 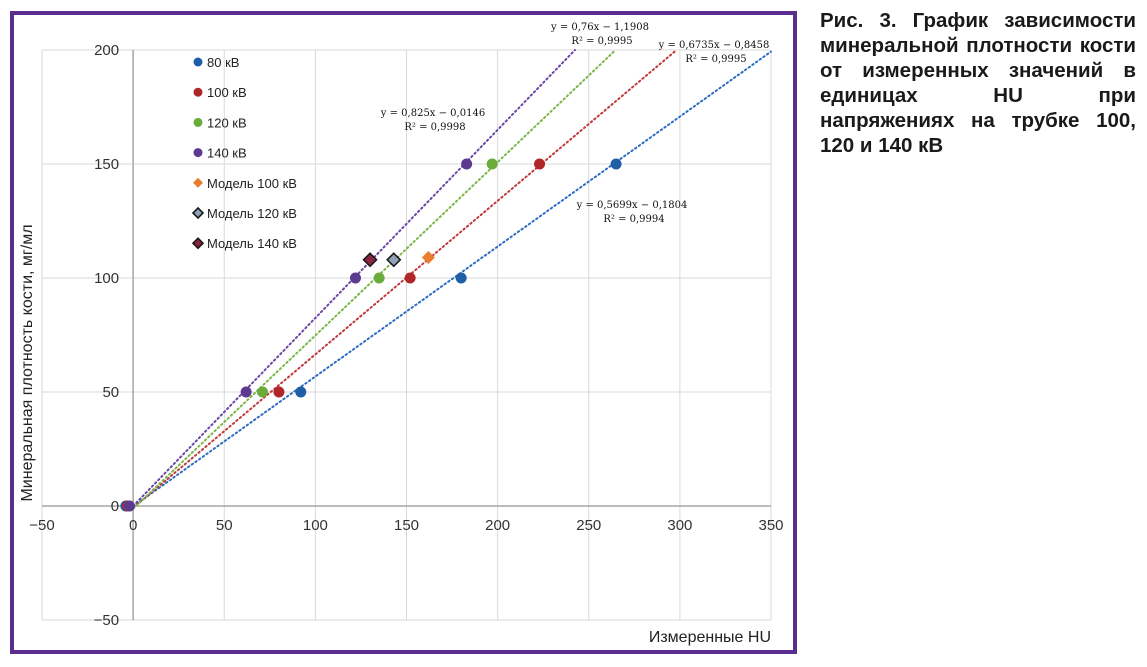 What do you see at coordinates (679, 525) in the screenshot?
I see `x-tick-label: 300` at bounding box center [679, 525].